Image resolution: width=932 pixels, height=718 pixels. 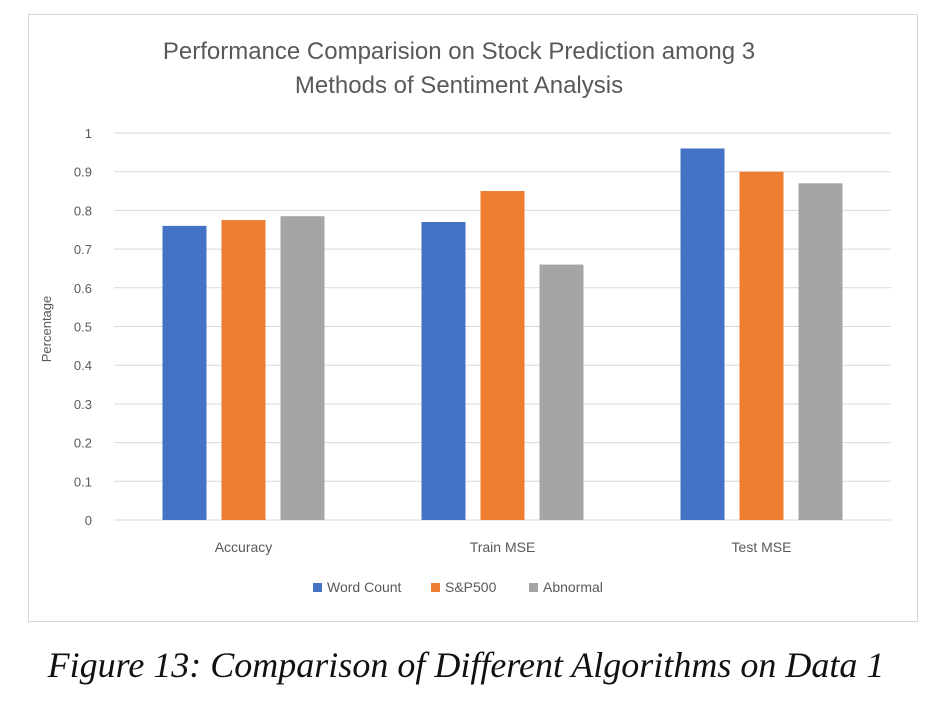 I want to click on y-tick-label: 0.9, so click(x=83, y=172).